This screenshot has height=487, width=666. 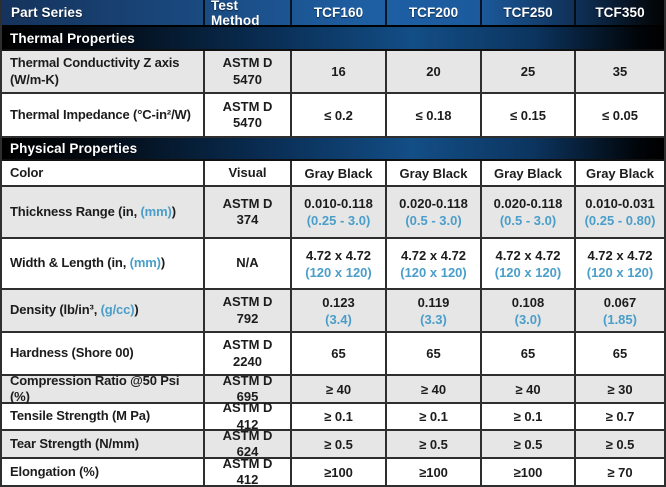 What do you see at coordinates (620, 12) in the screenshot?
I see `column-header-tcf350: TCF350` at bounding box center [620, 12].